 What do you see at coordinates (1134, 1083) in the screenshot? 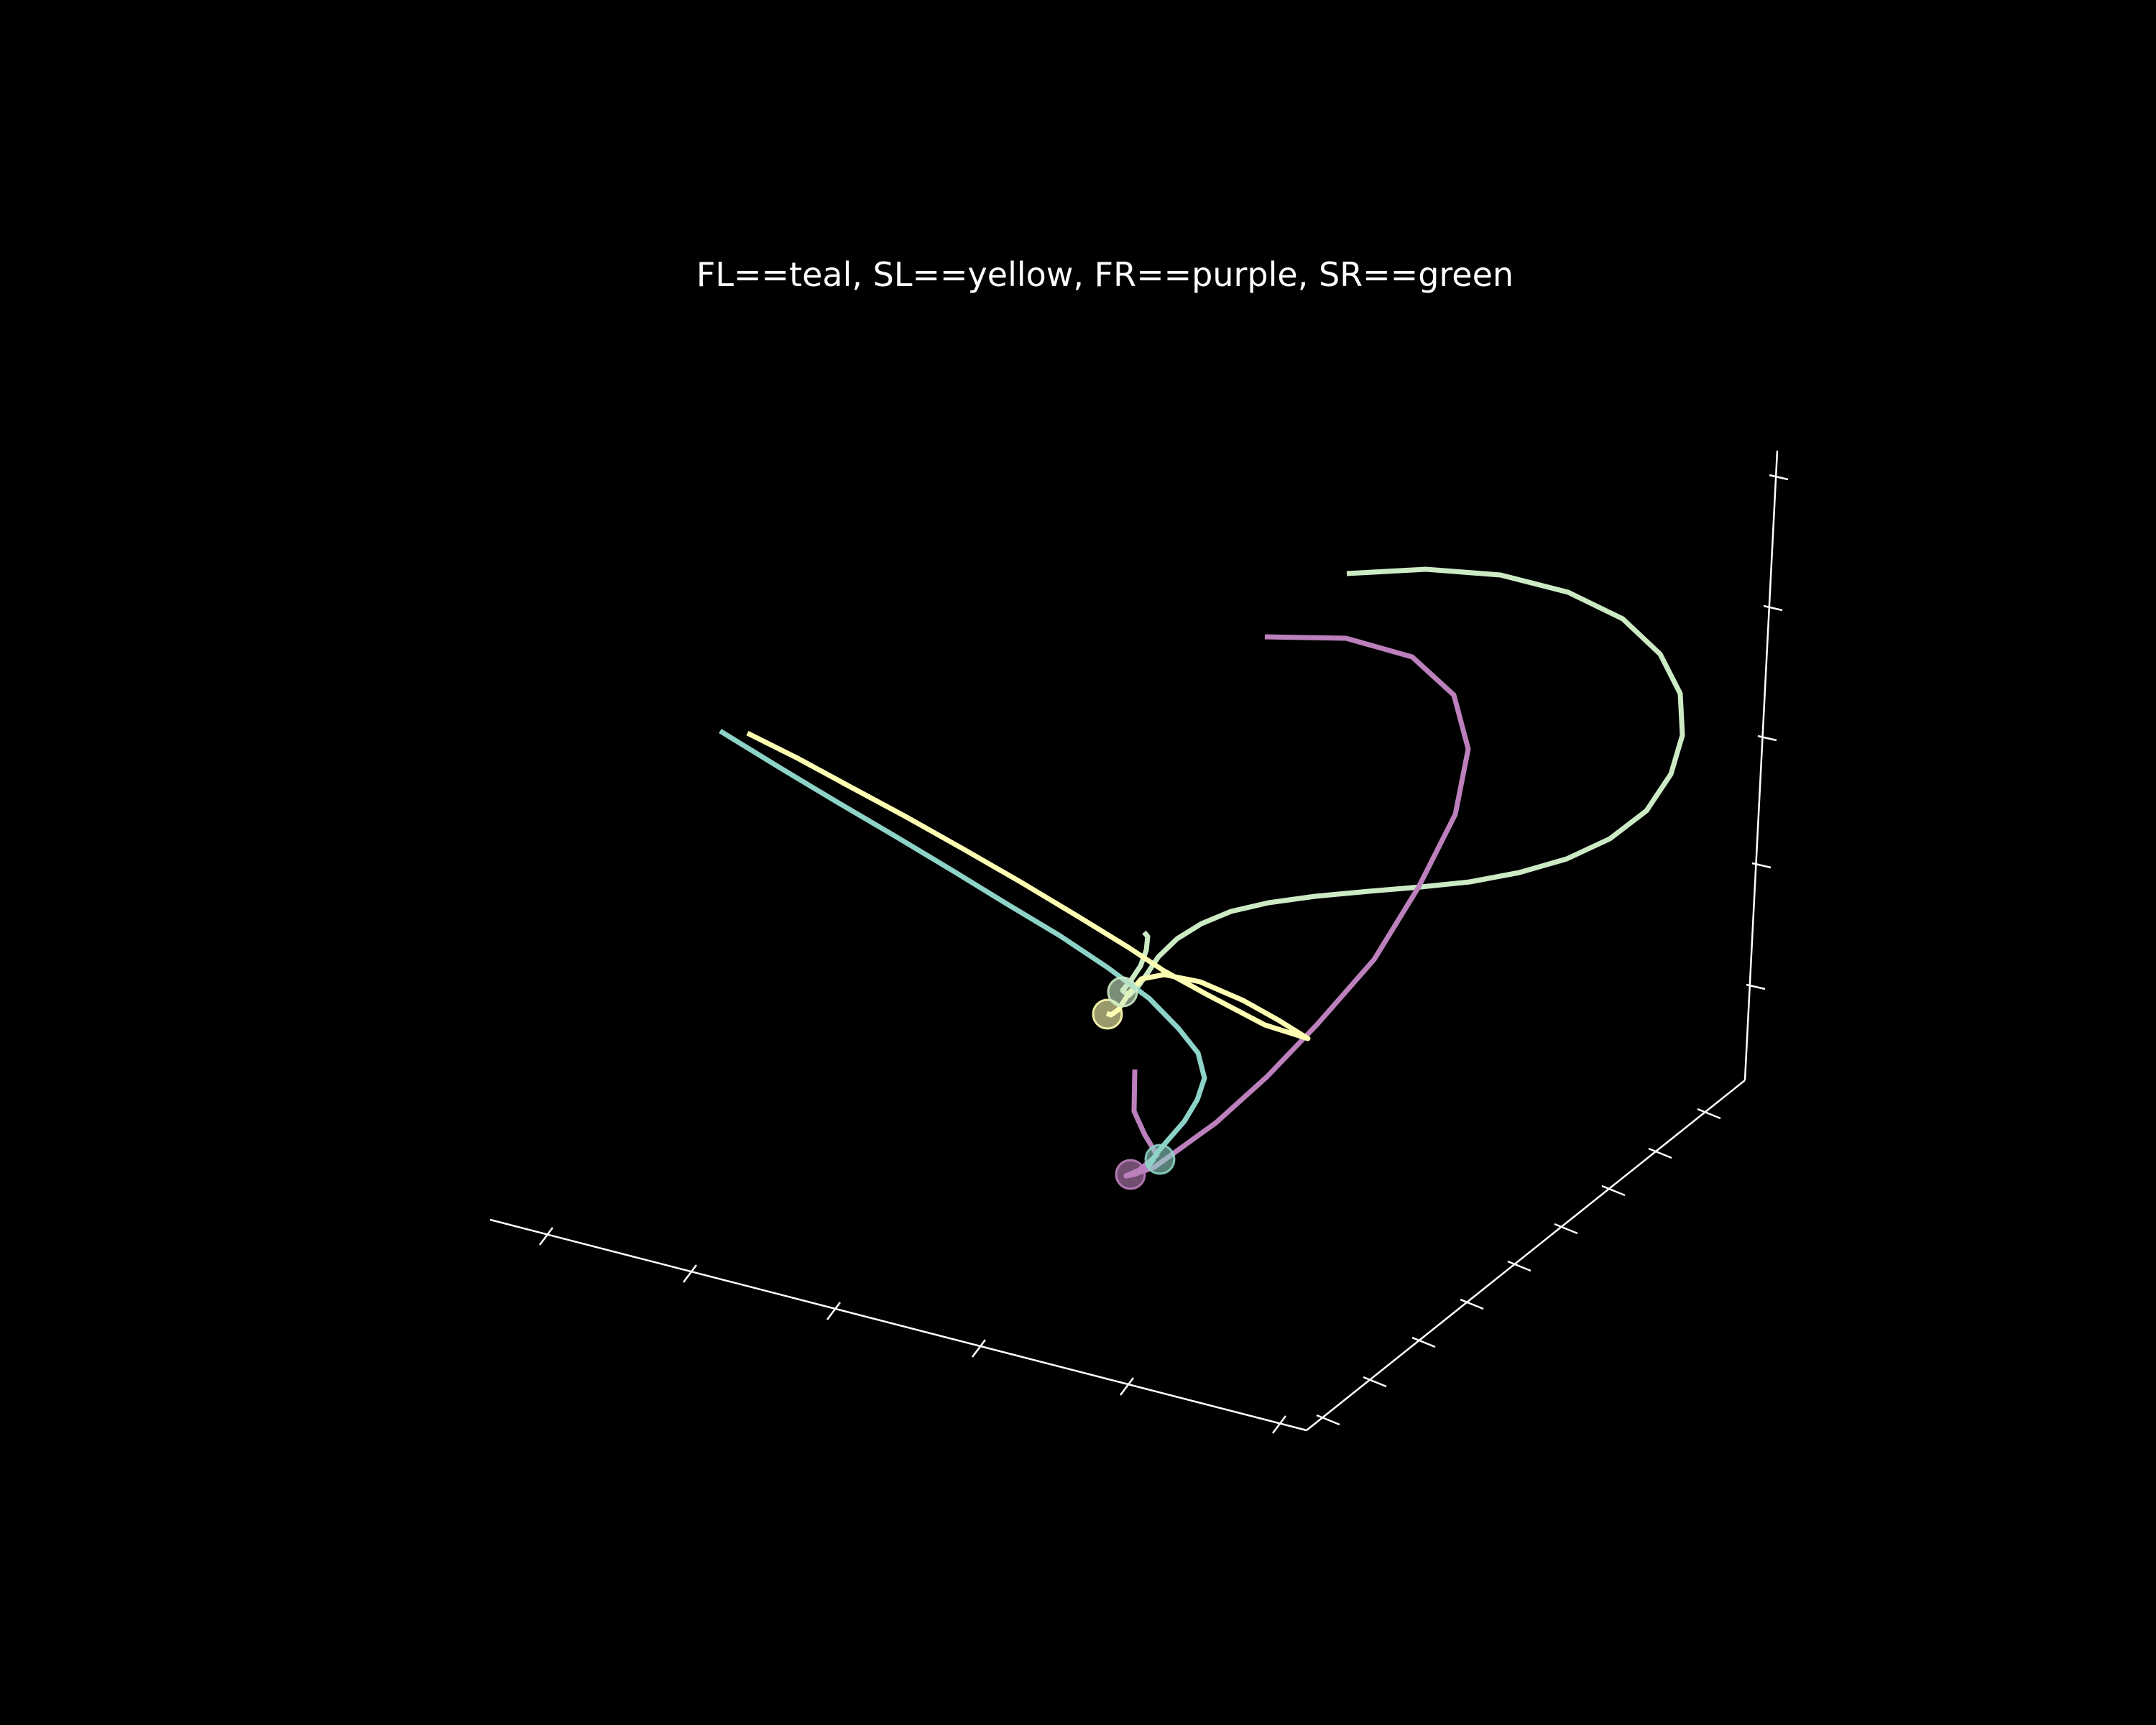
I see `markers` at bounding box center [1134, 1083].